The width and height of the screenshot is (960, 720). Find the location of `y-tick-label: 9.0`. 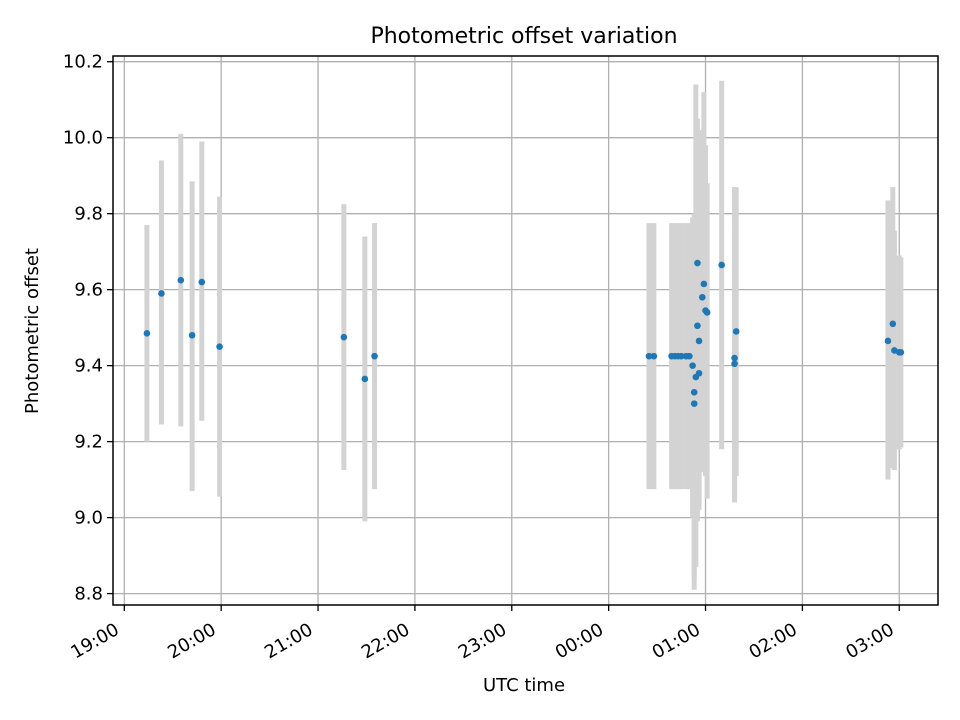

y-tick-label: 9.0 is located at coordinates (88, 518).